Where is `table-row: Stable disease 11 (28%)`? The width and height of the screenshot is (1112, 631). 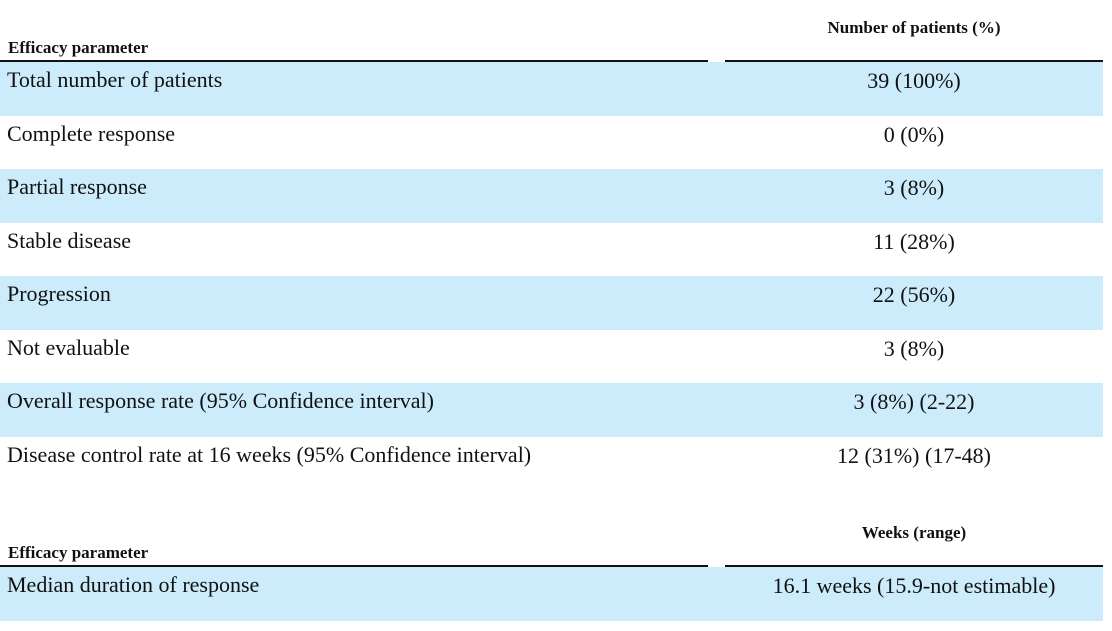
table-row: Stable disease 11 (28%) is located at coordinates (551, 250).